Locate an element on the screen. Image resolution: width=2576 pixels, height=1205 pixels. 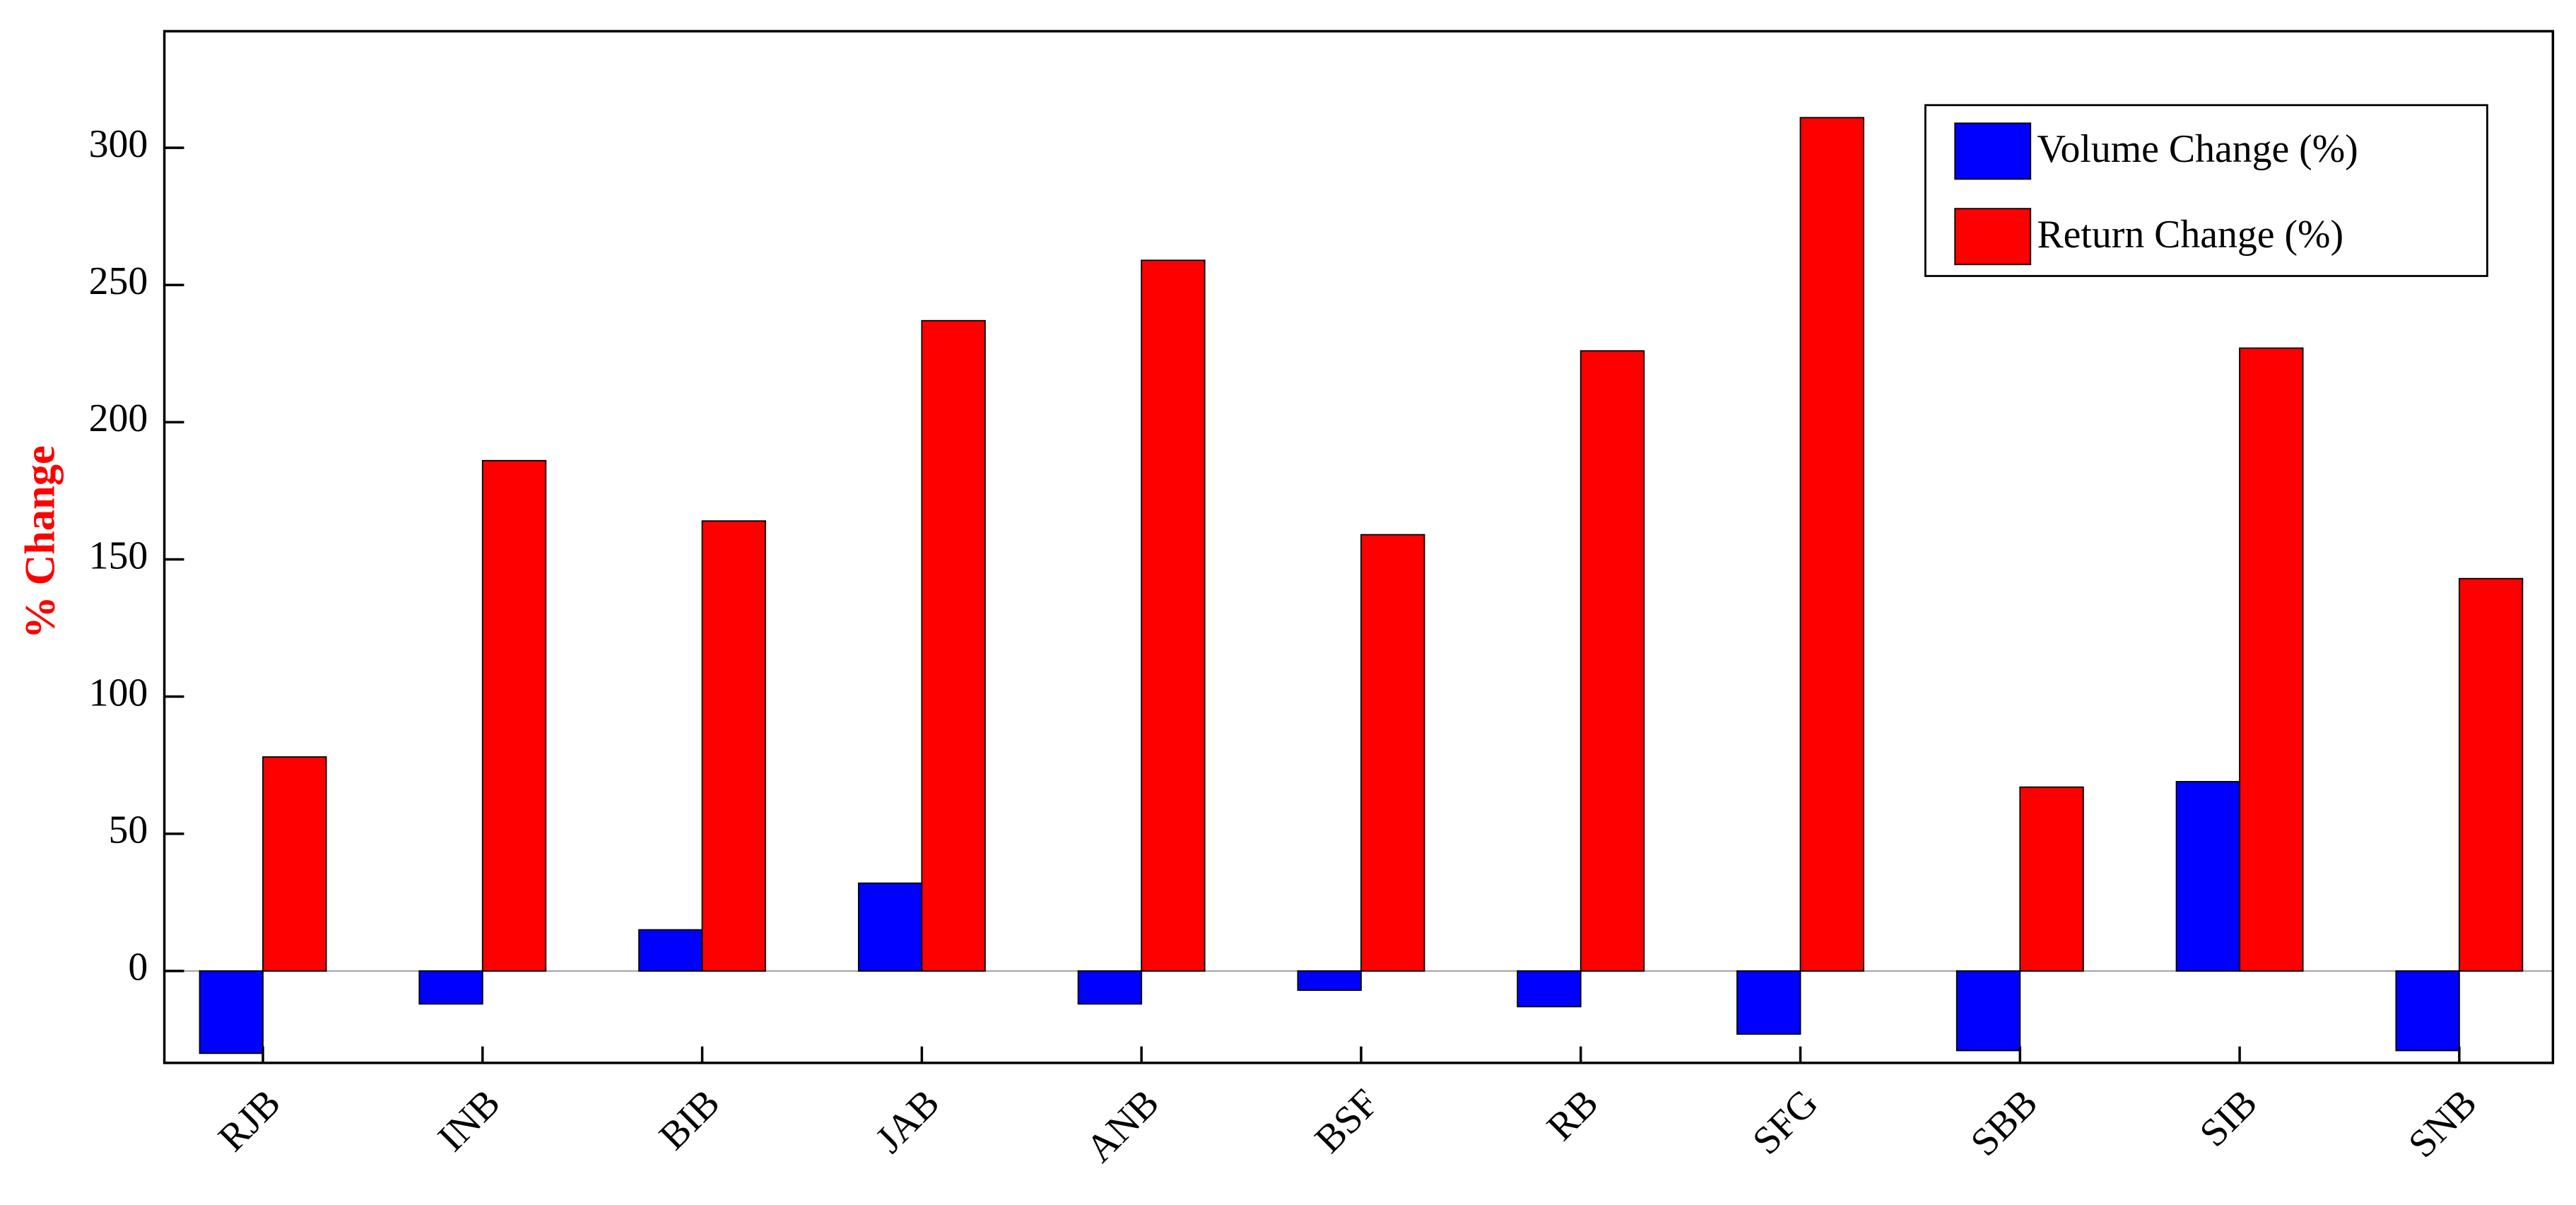
y-tick-label: 100 is located at coordinates (118, 693).